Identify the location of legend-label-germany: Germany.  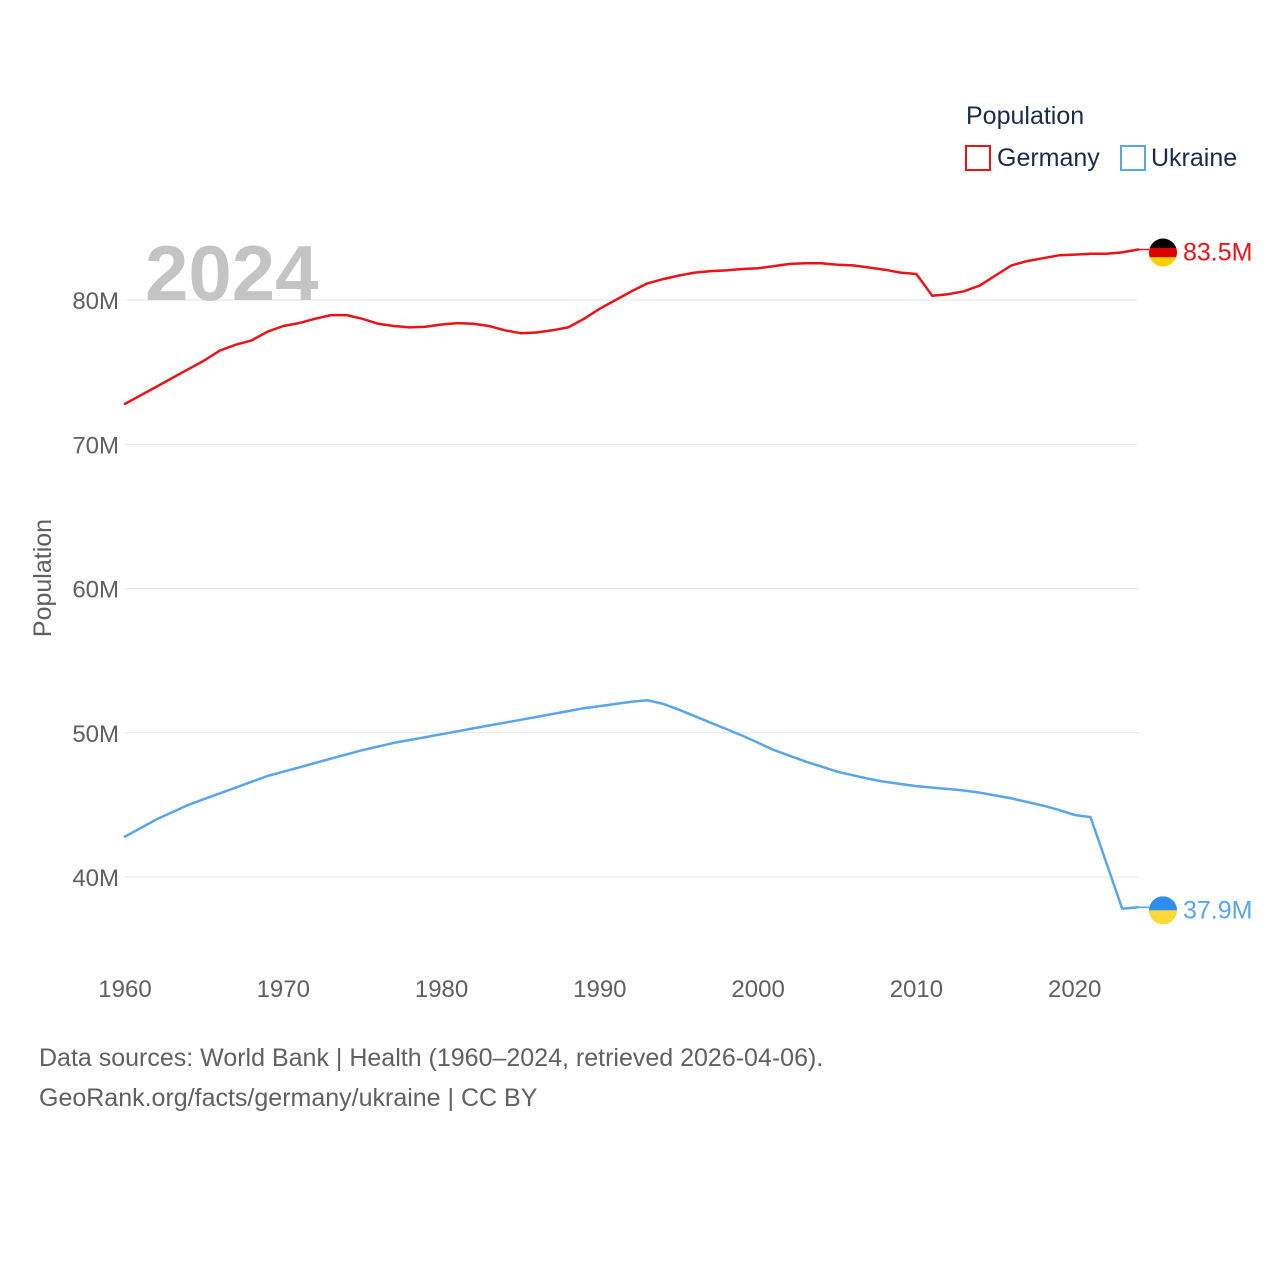
(1048, 158).